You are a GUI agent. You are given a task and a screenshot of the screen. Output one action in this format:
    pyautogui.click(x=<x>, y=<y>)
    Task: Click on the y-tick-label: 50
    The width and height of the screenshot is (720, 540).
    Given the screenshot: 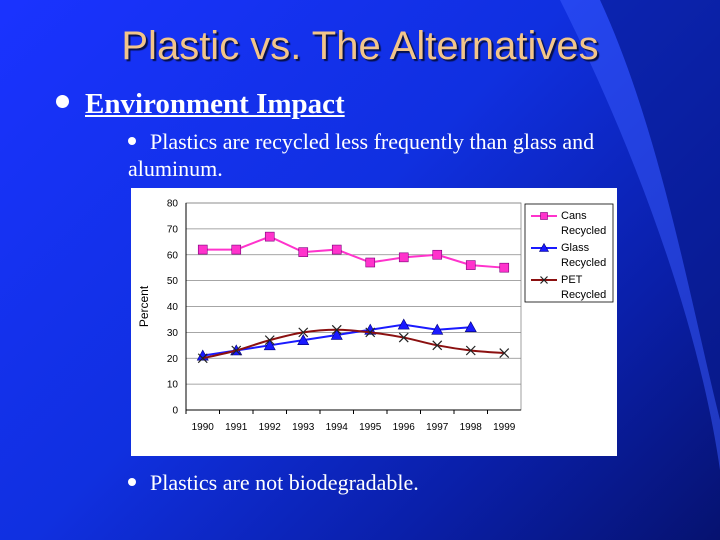 What is the action you would take?
    pyautogui.click(x=173, y=281)
    